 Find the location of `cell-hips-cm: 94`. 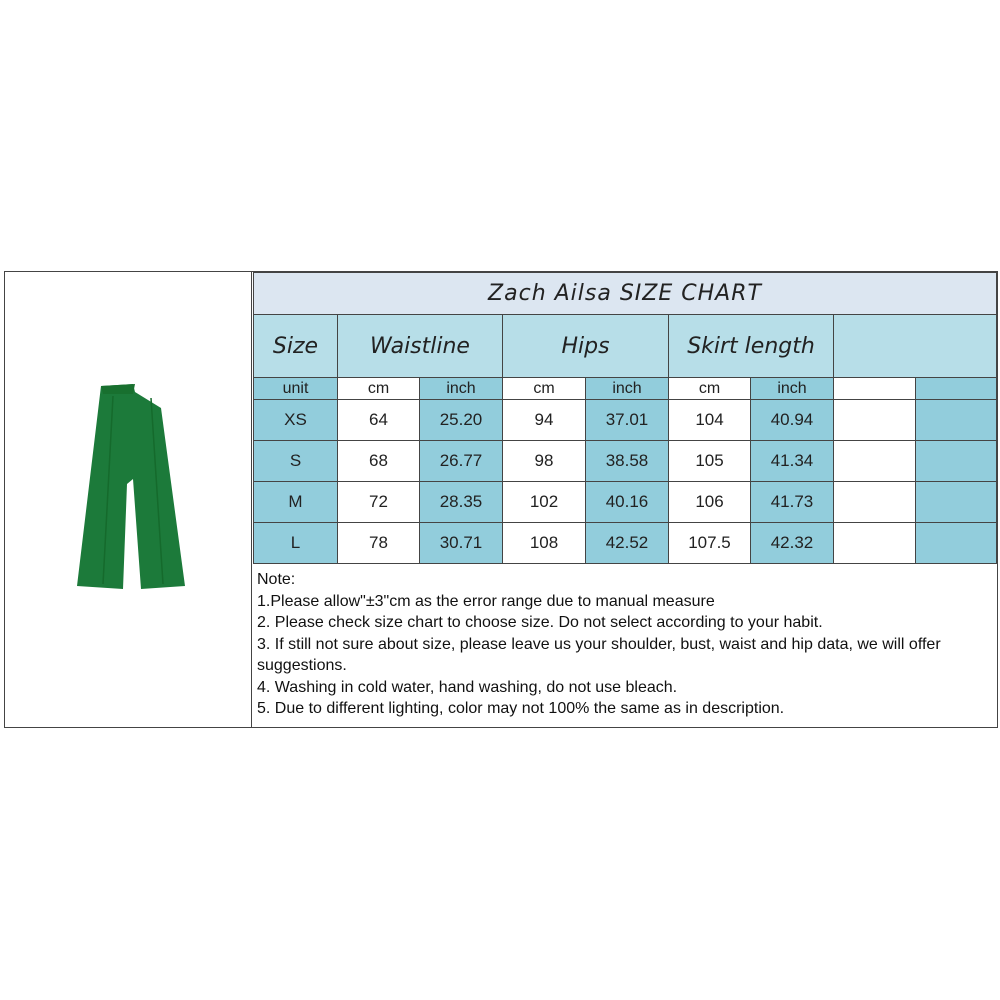

cell-hips-cm: 94 is located at coordinates (544, 420).